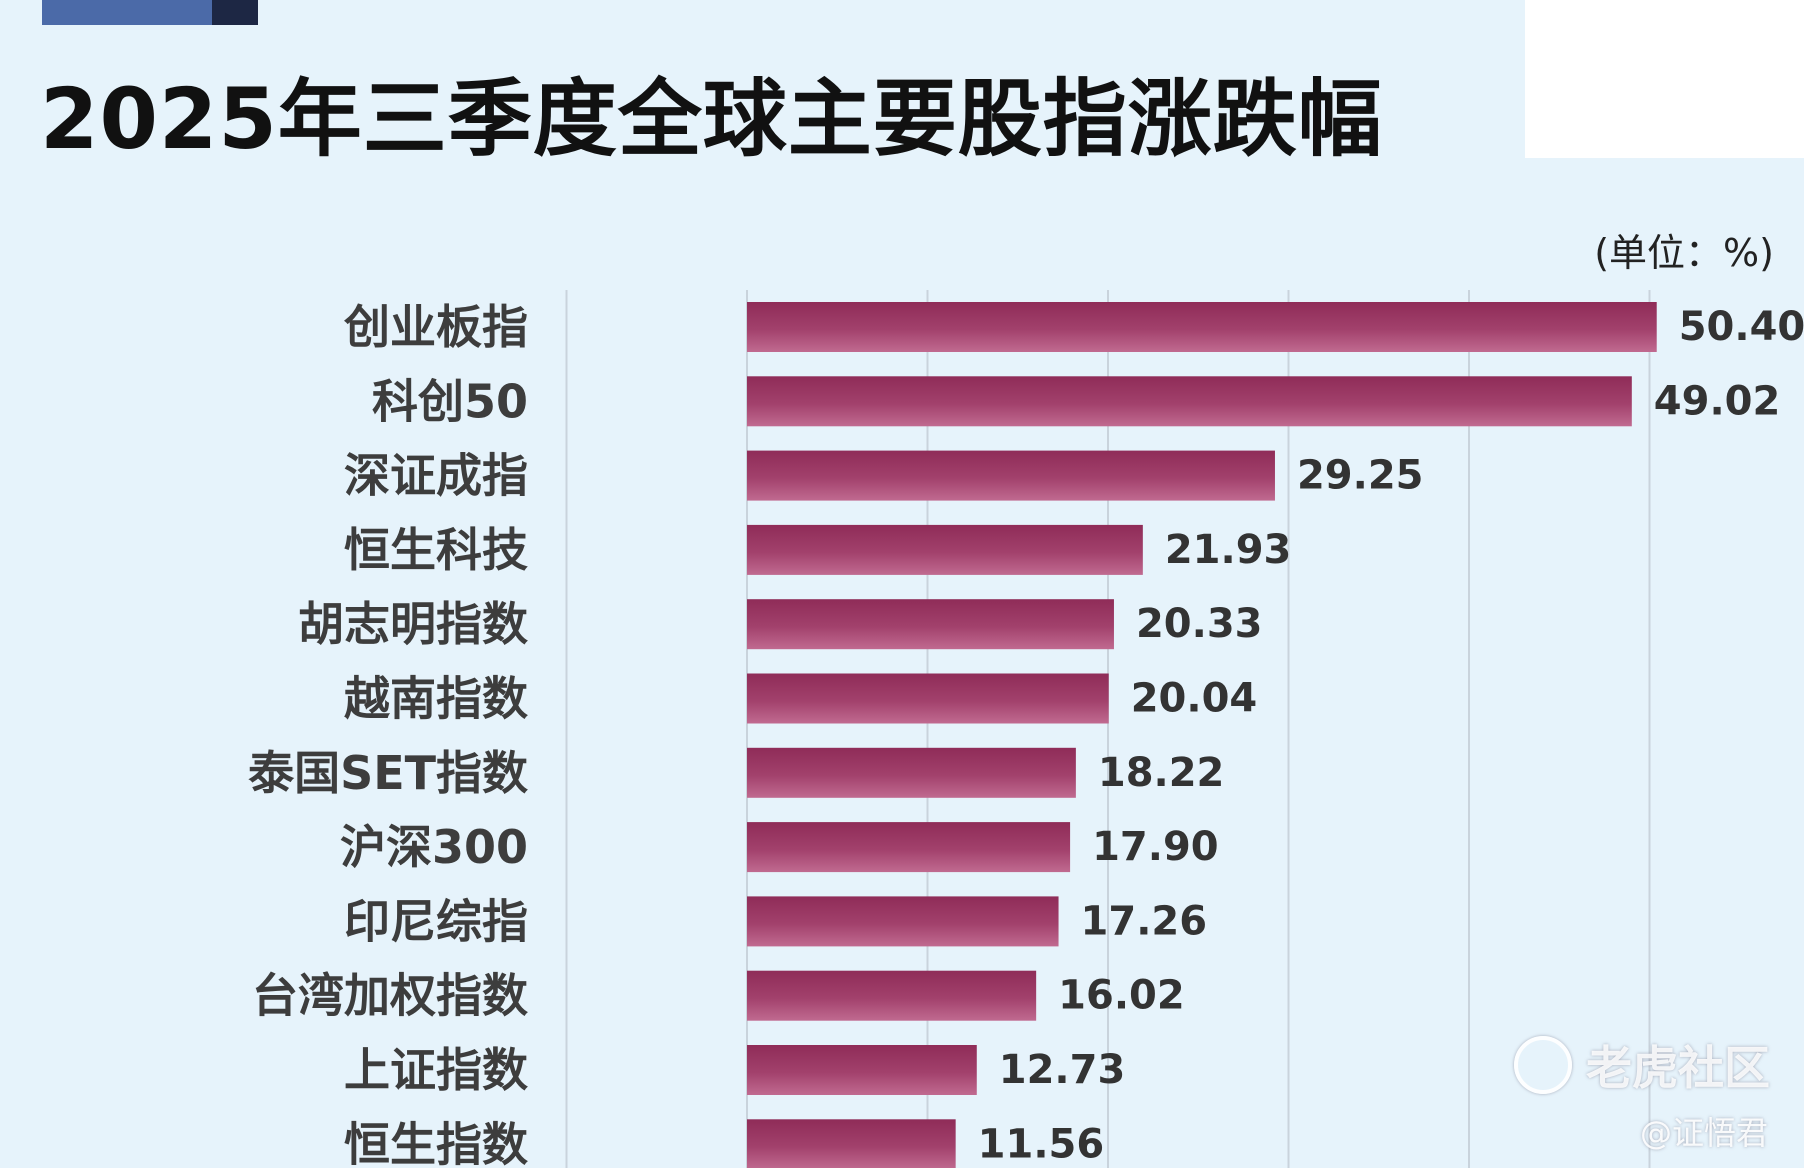 This screenshot has height=1168, width=1804. What do you see at coordinates (1664, 79) in the screenshot?
I see `white-patch` at bounding box center [1664, 79].